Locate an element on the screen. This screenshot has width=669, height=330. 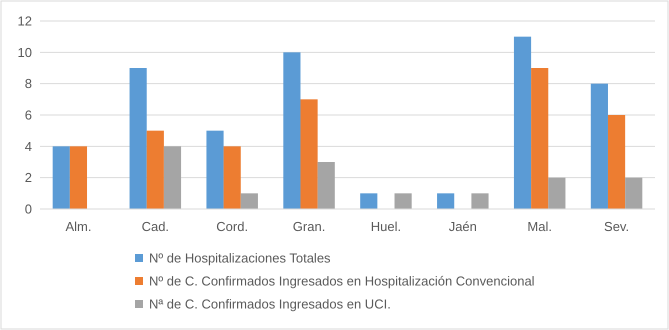
legend-label: Nº de Hospitalizaciones Totales is located at coordinates (240, 258).